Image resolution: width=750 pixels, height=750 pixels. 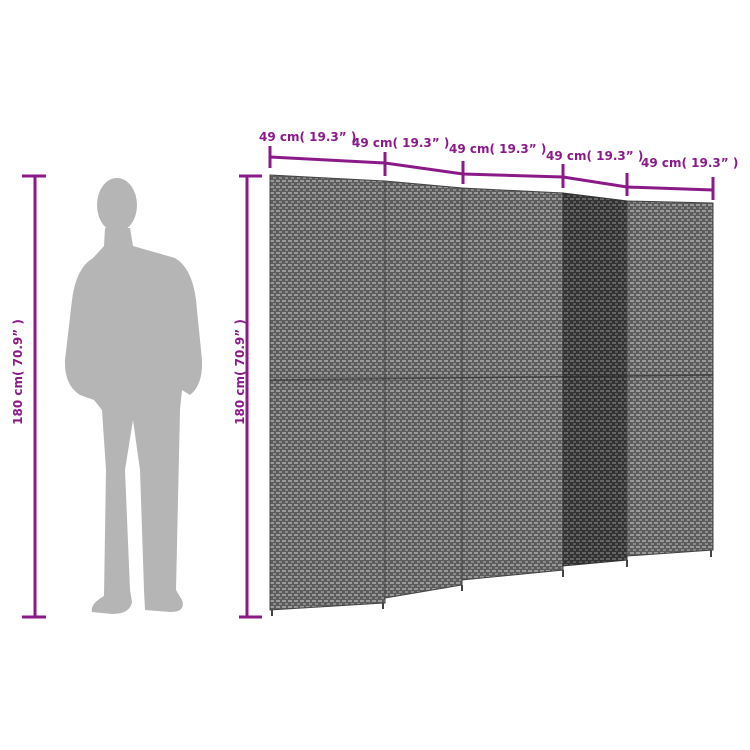 I want to click on person-height-label: 180 cm( 70.9” ), so click(x=18, y=372).